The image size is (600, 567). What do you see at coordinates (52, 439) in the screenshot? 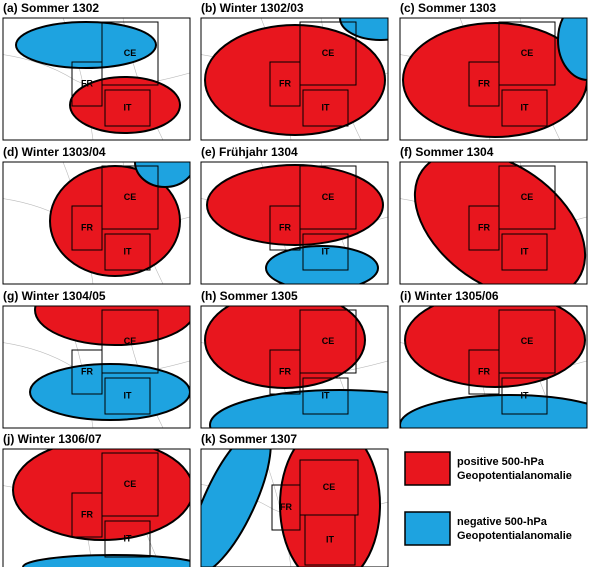
I see `panel-title: (j) Winter 1306/07` at bounding box center [52, 439].